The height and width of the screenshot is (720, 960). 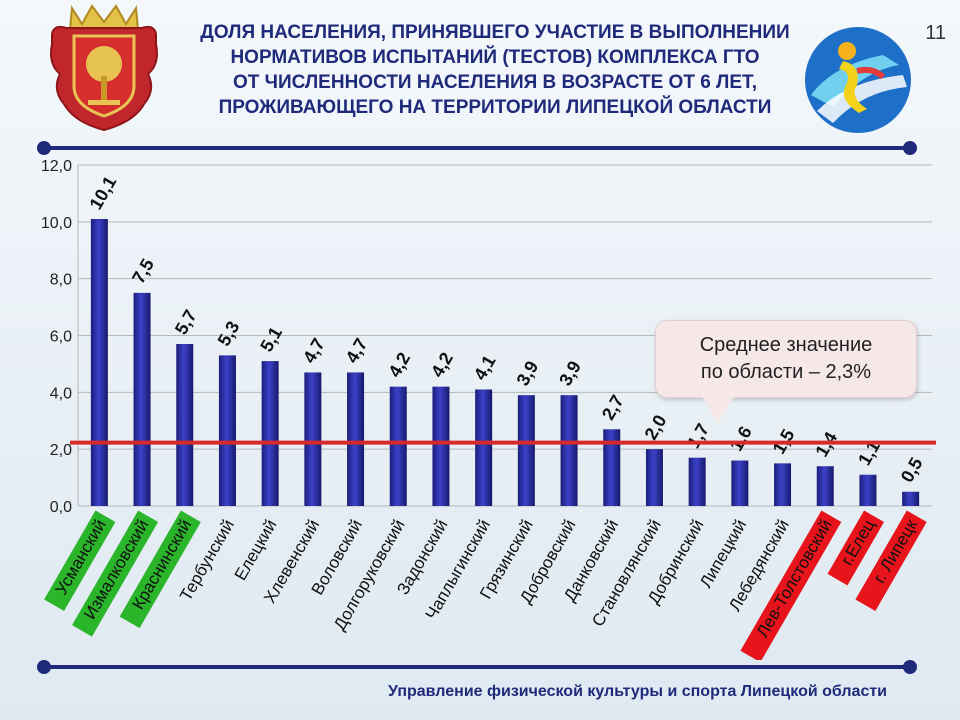 What do you see at coordinates (656, 427) in the screenshot?
I see `bar-value-label: 2,0` at bounding box center [656, 427].